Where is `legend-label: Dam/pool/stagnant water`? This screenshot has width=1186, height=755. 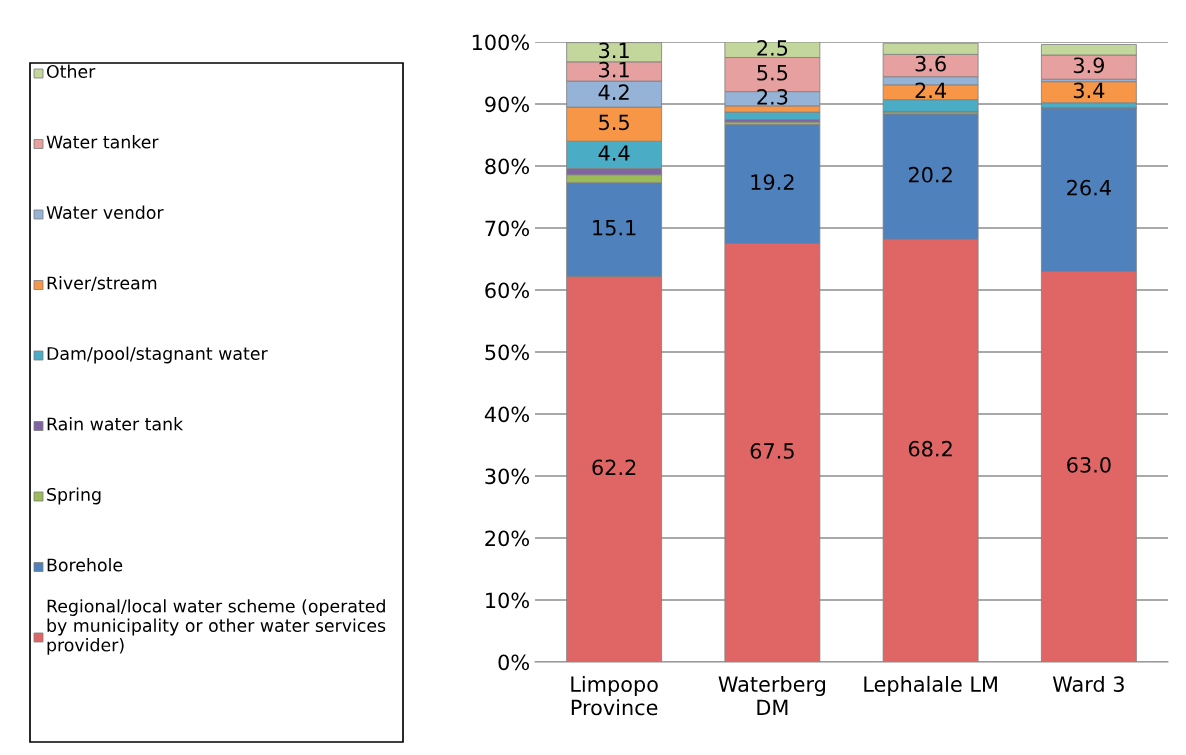
legend-label: Dam/pool/stagnant water is located at coordinates (157, 355).